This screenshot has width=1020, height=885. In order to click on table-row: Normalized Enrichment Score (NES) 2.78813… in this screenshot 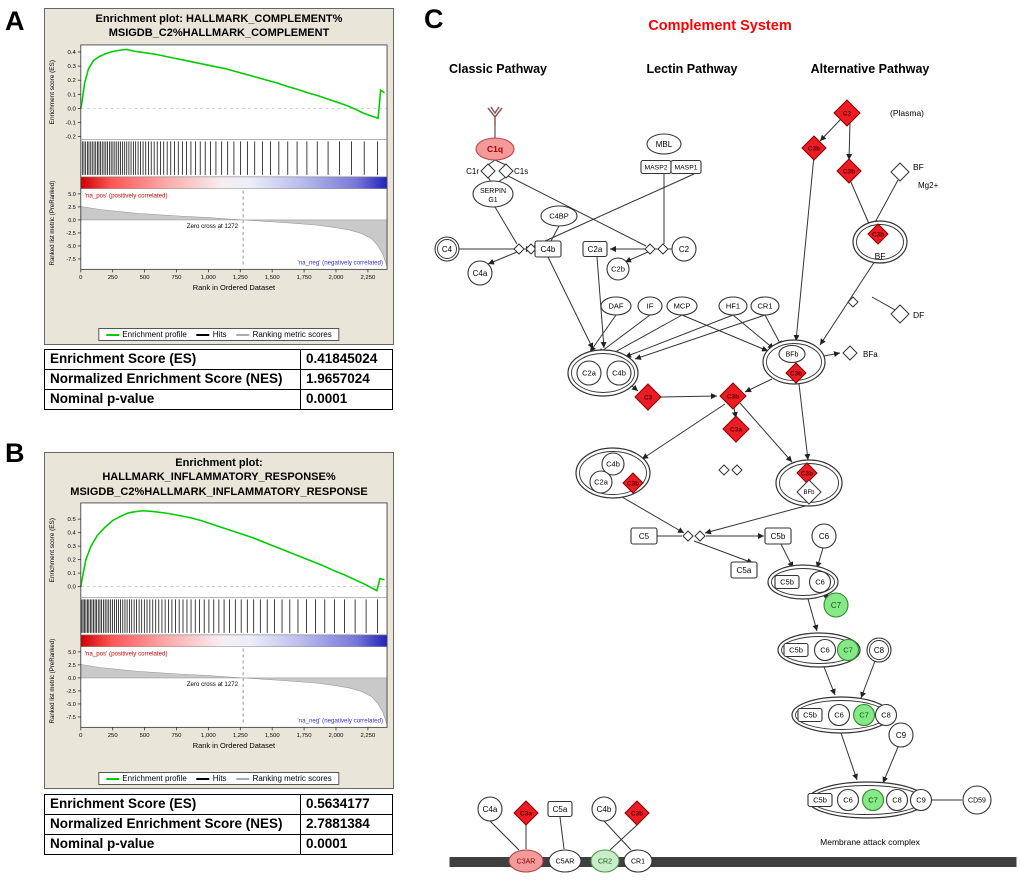, I will do `click(218, 824)`.